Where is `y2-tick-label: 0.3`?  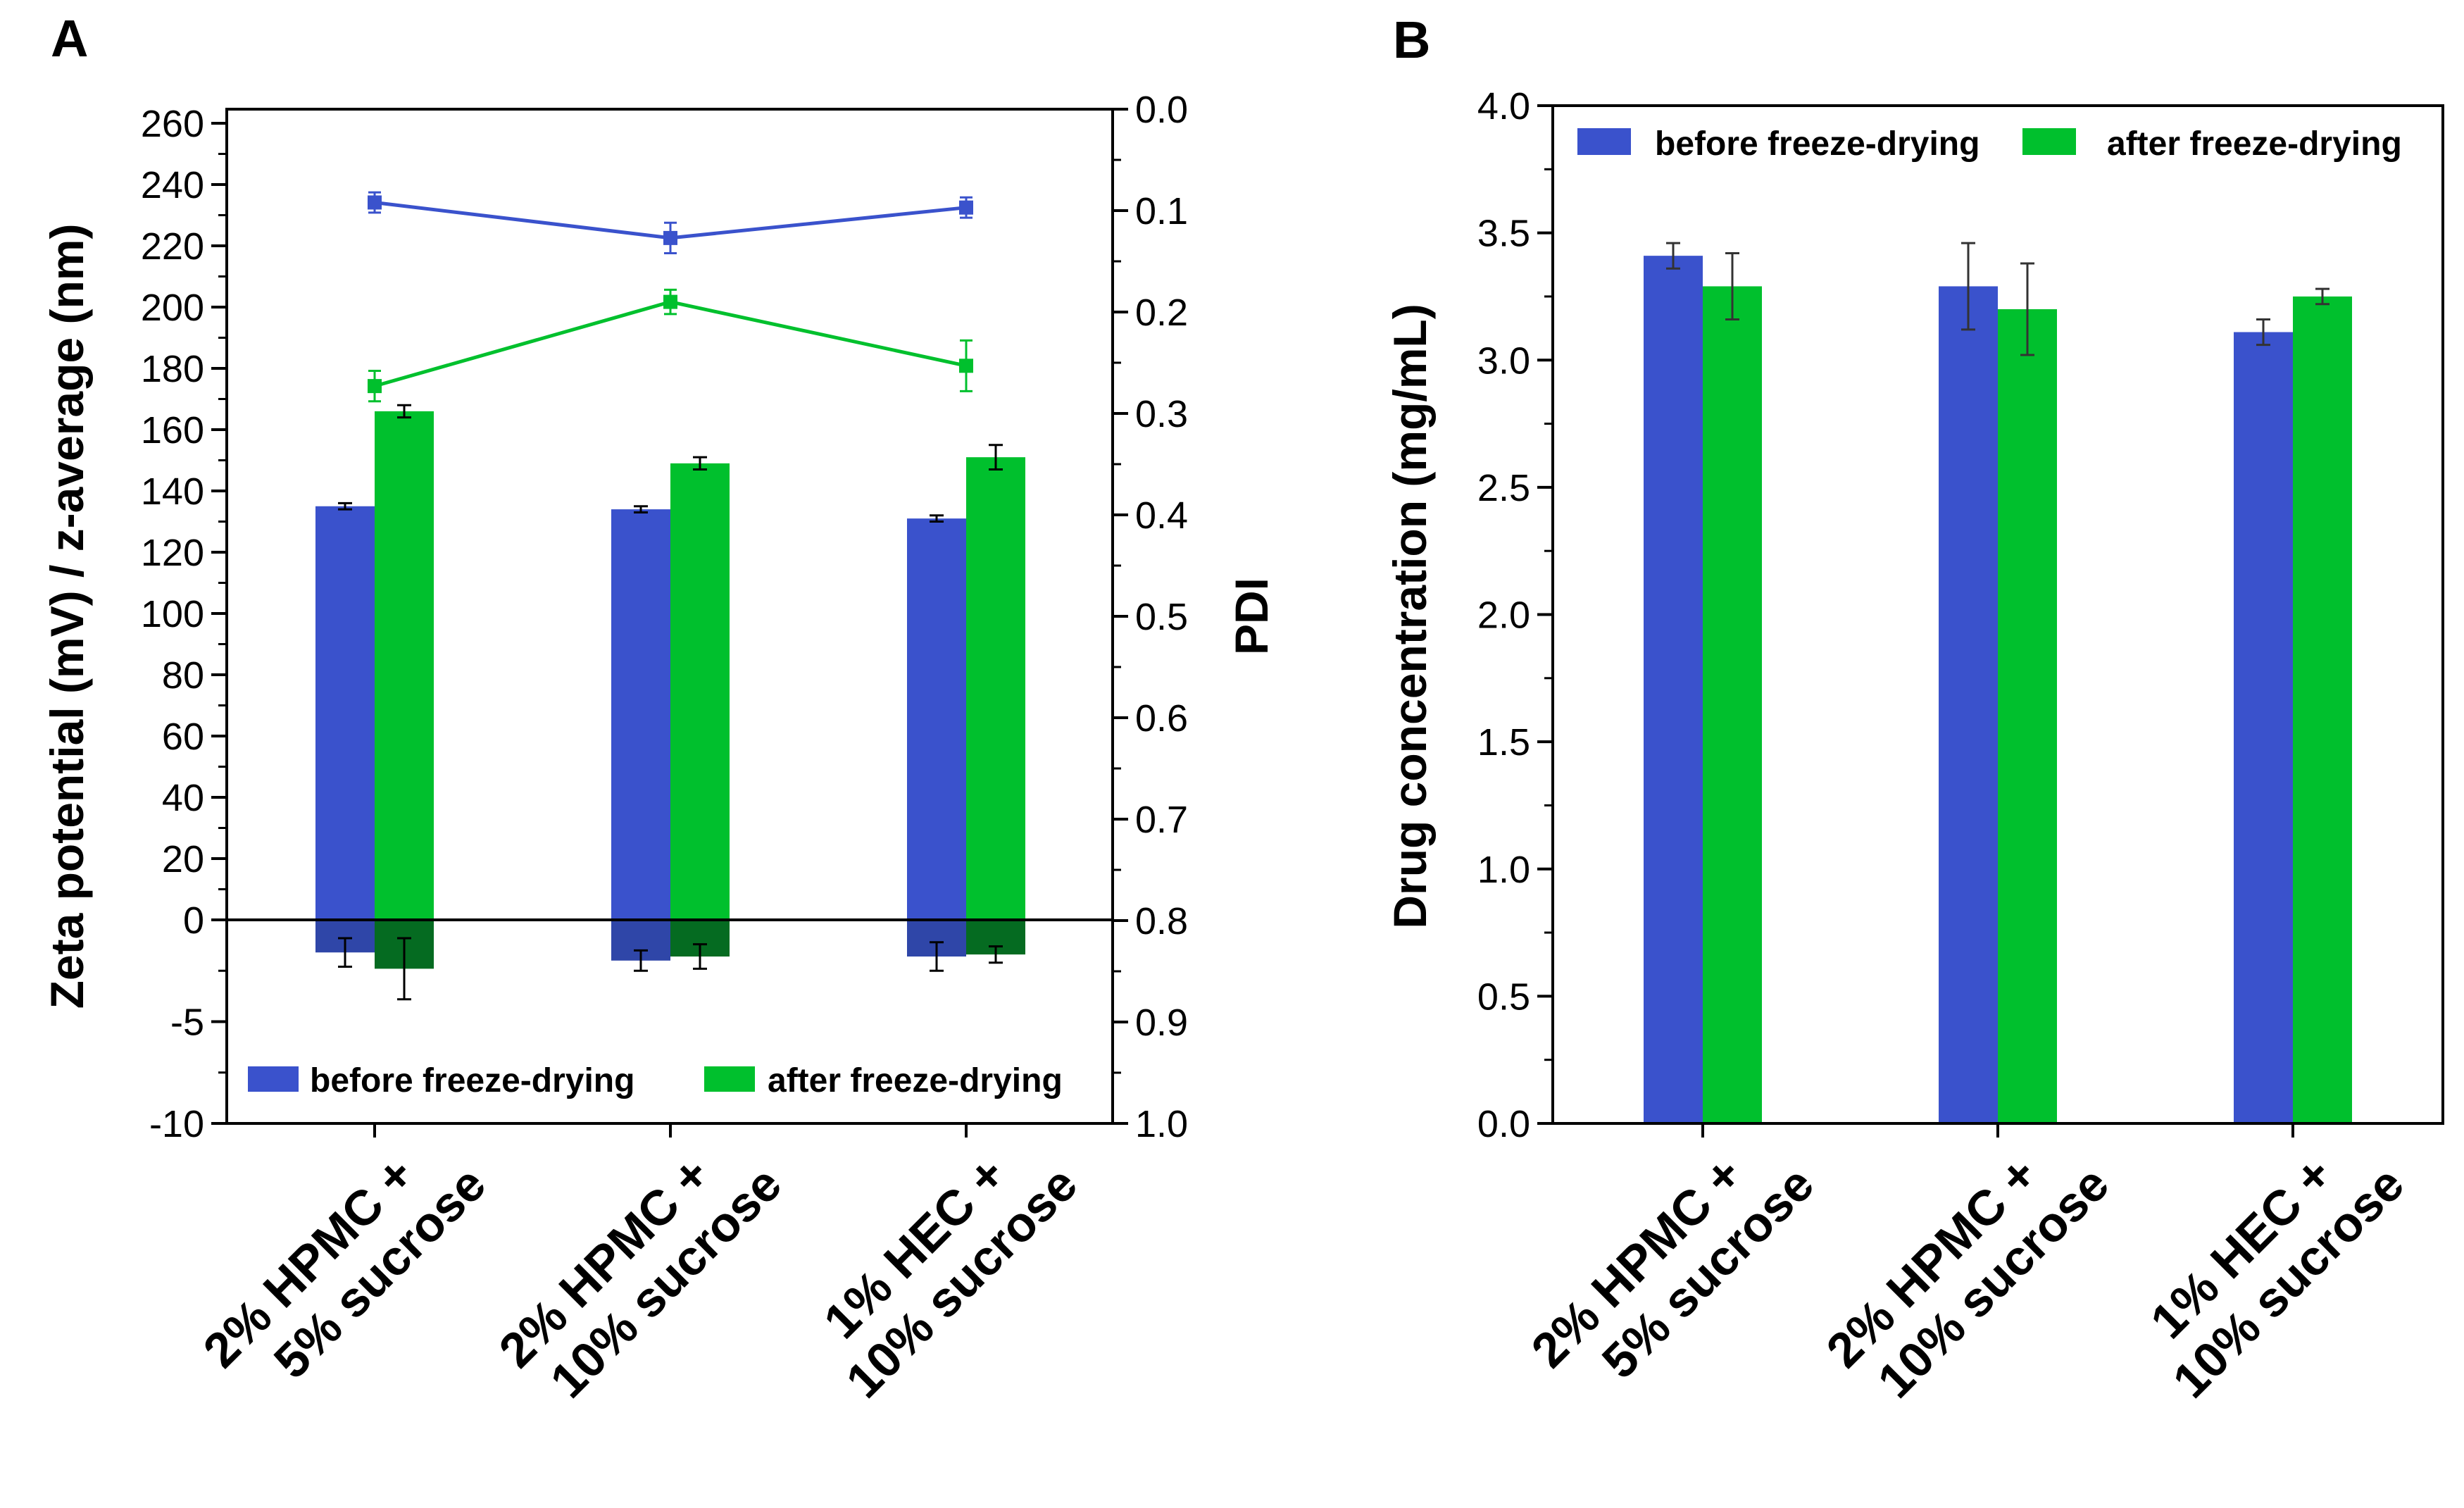 y2-tick-label: 0.3 is located at coordinates (1161, 414).